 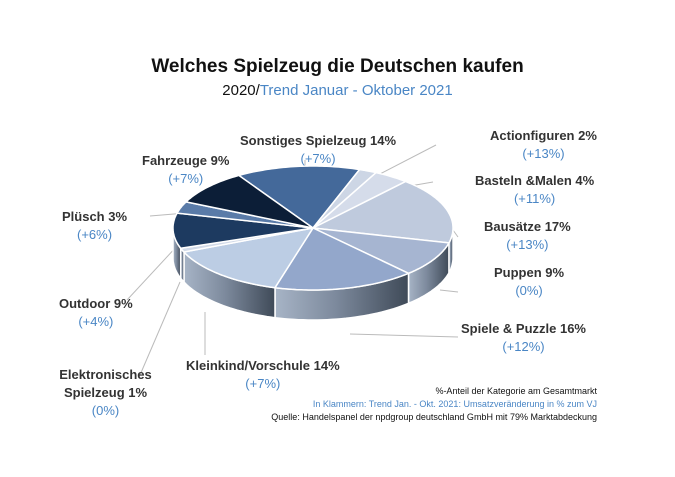 What do you see at coordinates (96, 312) in the screenshot?
I see `label-outdoor: Outdoor 9% (+4%)` at bounding box center [96, 312].